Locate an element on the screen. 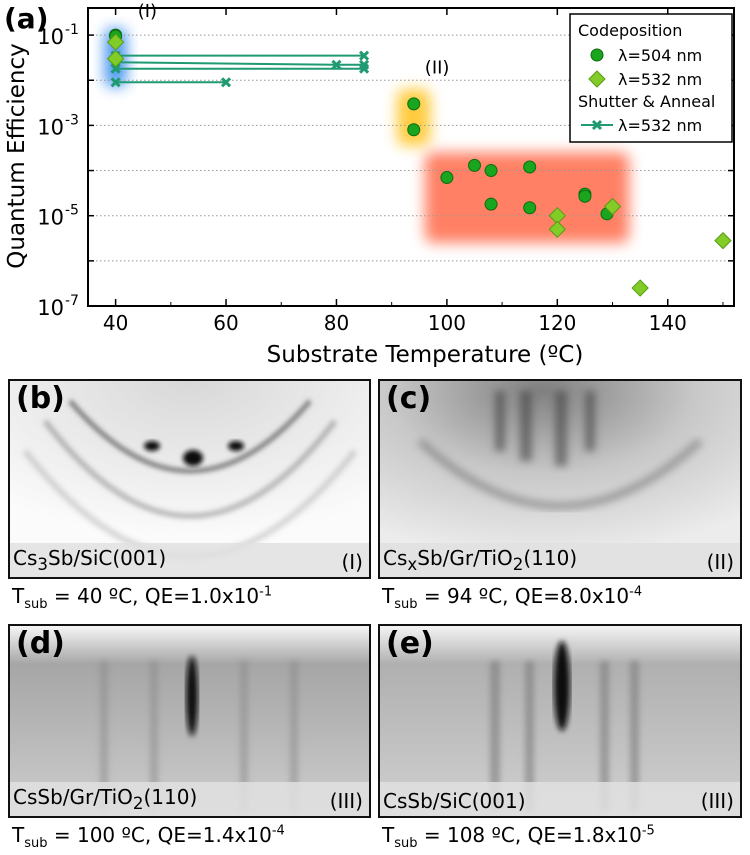  y-tick-exp-3: -7 is located at coordinates (72, 301).